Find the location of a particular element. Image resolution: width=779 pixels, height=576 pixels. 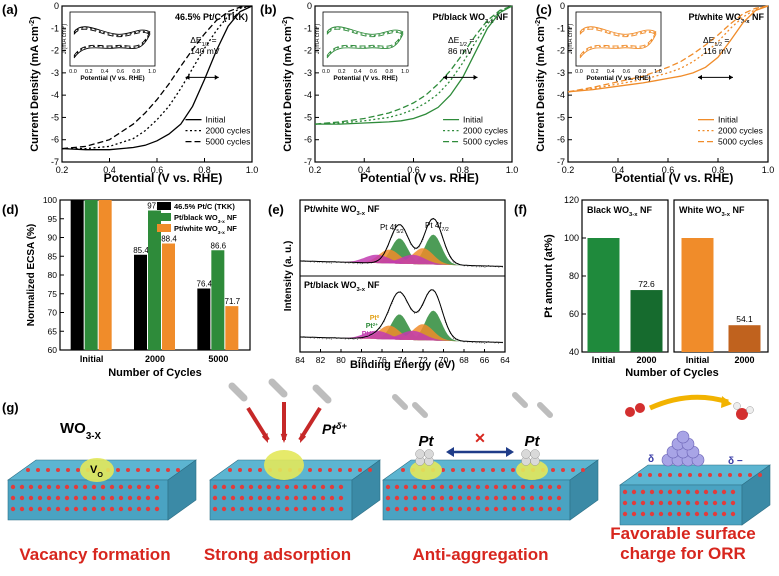

x-tick-label: 5000 is located at coordinates (218, 359).